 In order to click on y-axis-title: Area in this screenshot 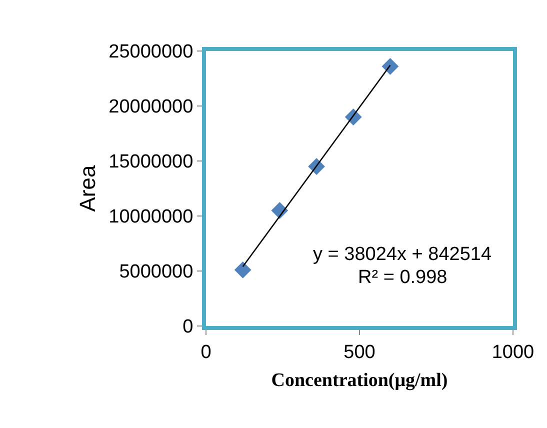, I will do `click(87, 188)`.